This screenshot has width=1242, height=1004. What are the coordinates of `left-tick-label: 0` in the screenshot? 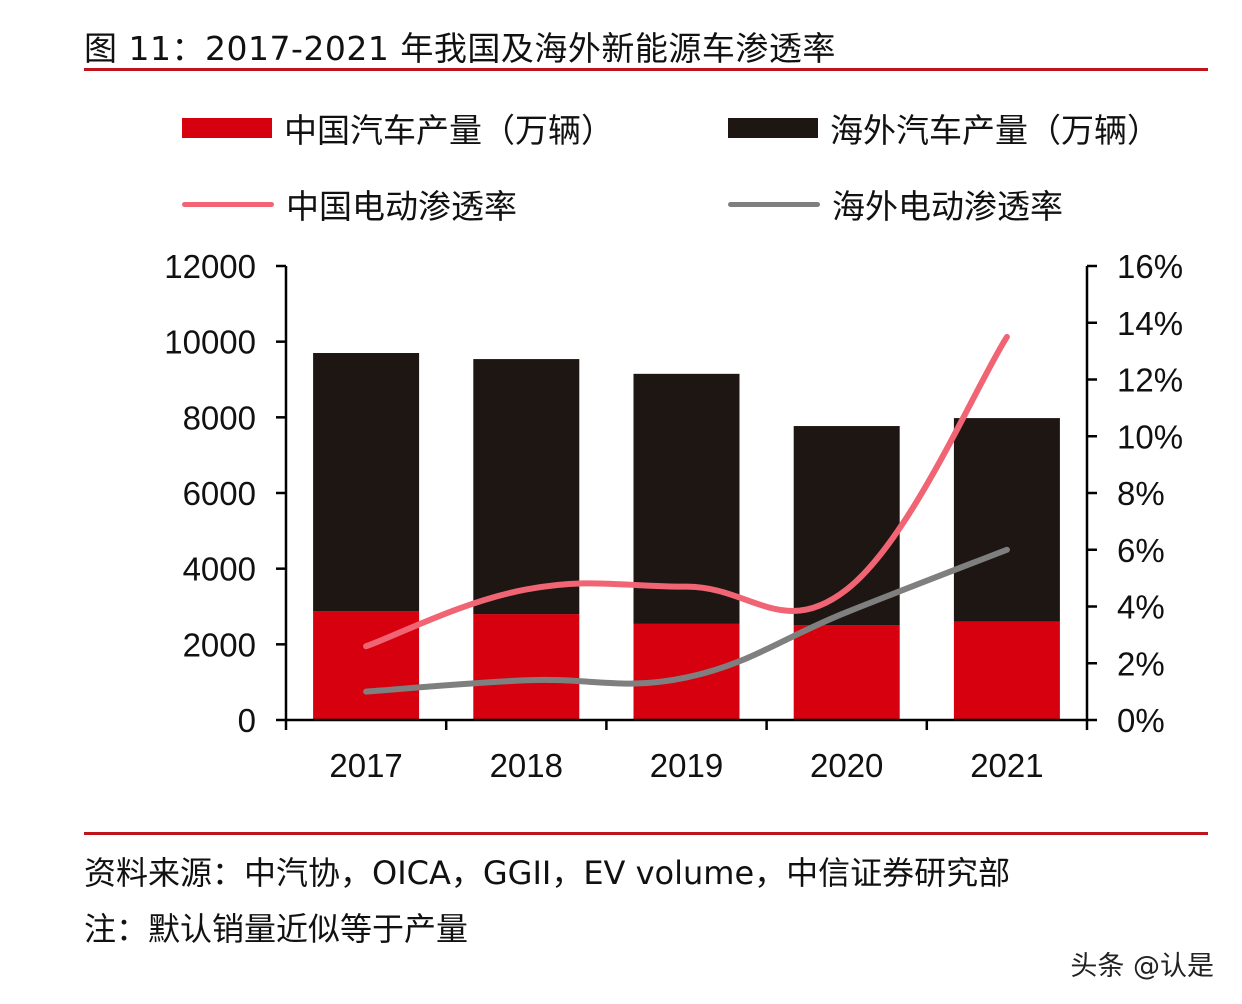 It's located at (247, 720).